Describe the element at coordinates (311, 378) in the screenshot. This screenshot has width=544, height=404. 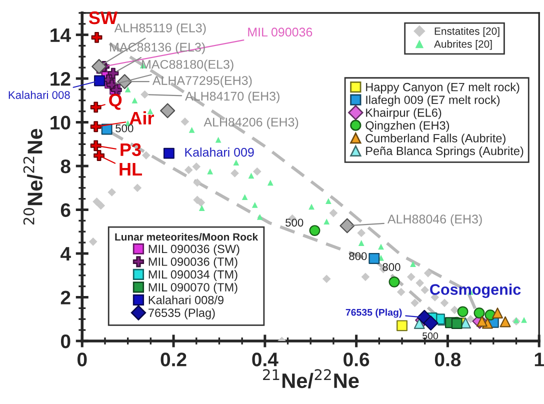
I see `x-axis-title: $^{21}$Ne/$^{22}$Ne` at that location.